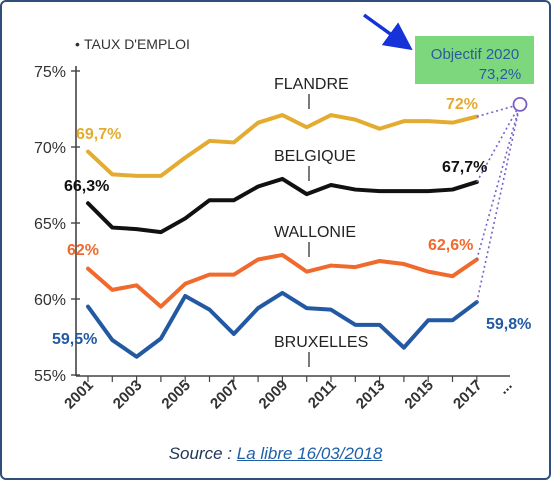 Image resolution: width=551 pixels, height=480 pixels. Describe the element at coordinates (462, 104) in the screenshot. I see `end-value-label: 72%` at that location.